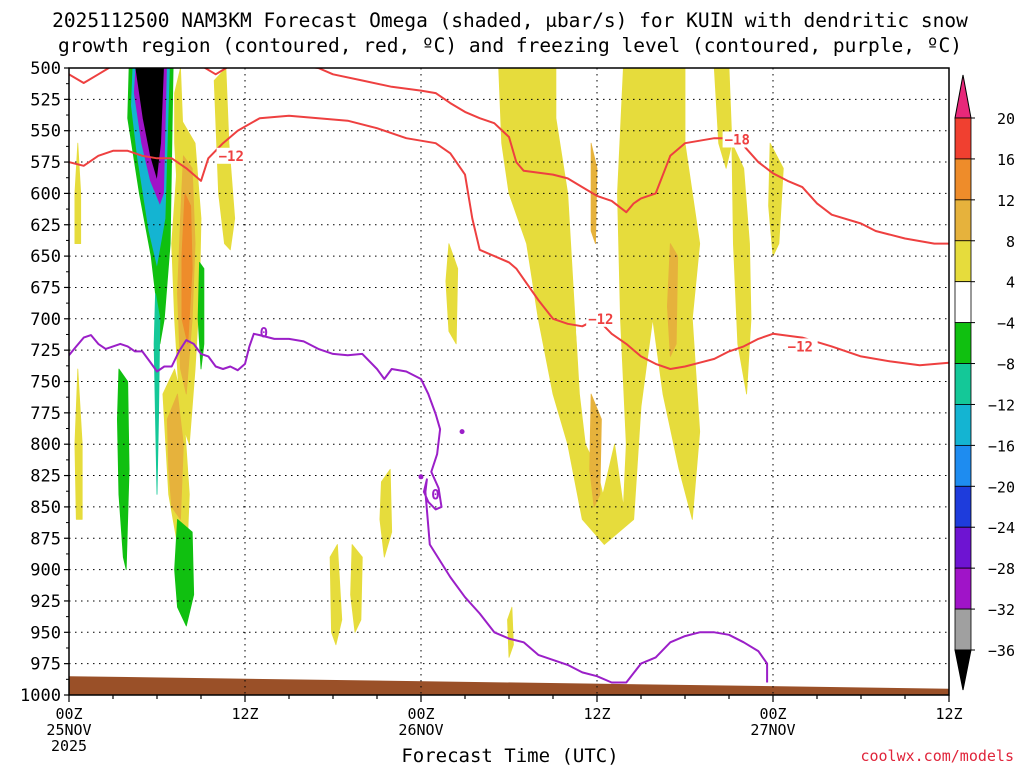 The image size is (1024, 768). Describe the element at coordinates (984, 382) in the screenshot. I see `colorbar: 20 16 12 8 4 −4 −8 −12 −16 −20 −24 −28 −32 −36` at that location.